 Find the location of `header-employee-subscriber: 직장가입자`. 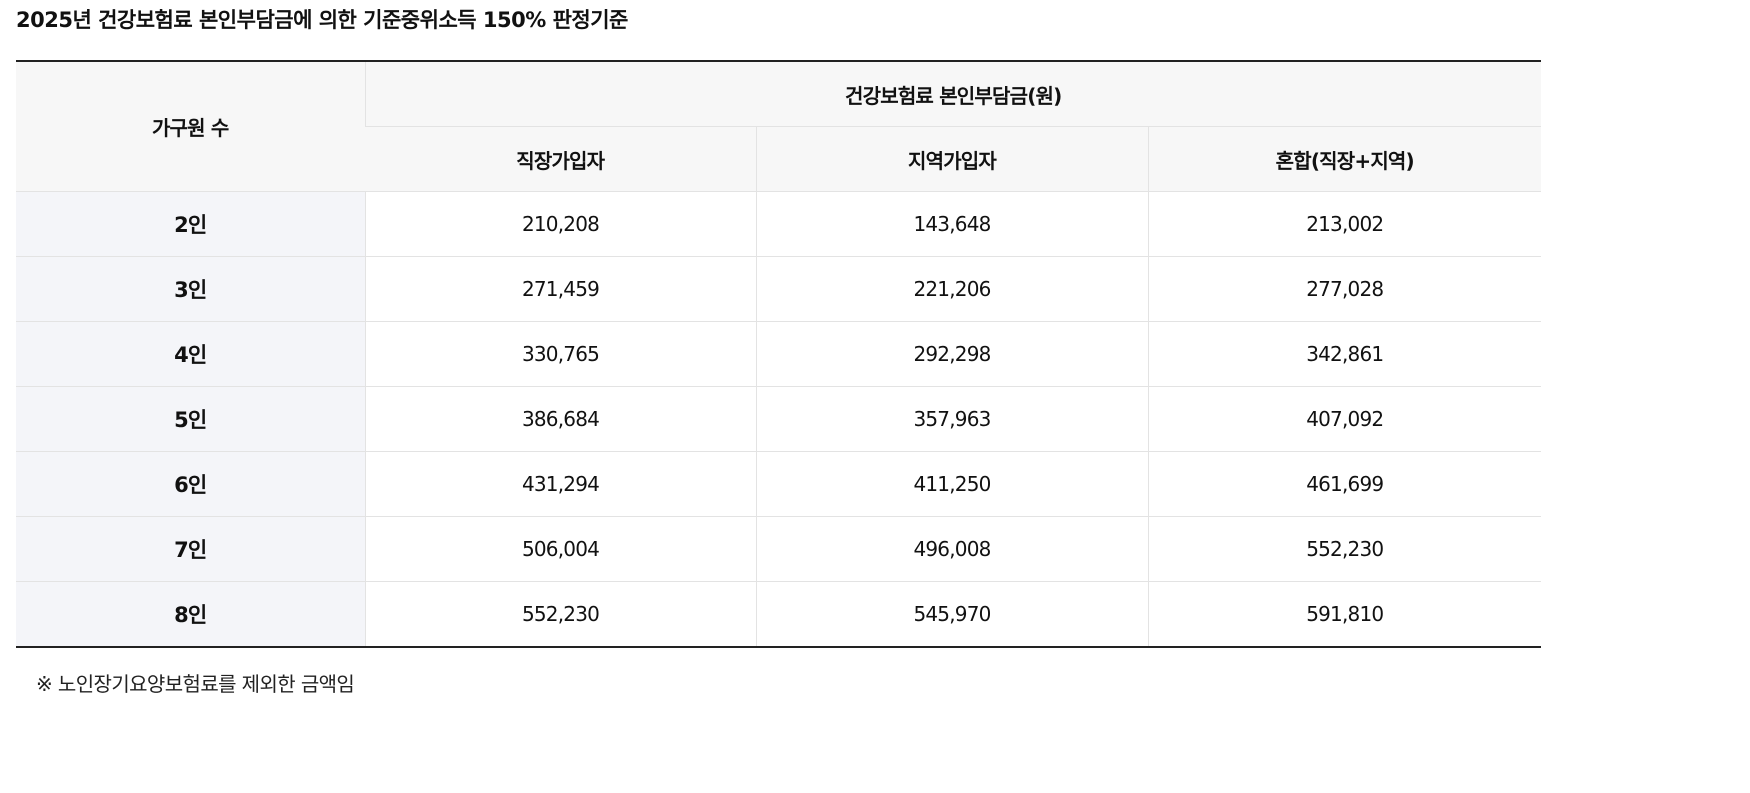

header-employee-subscriber: 직장가입자 is located at coordinates (560, 159).